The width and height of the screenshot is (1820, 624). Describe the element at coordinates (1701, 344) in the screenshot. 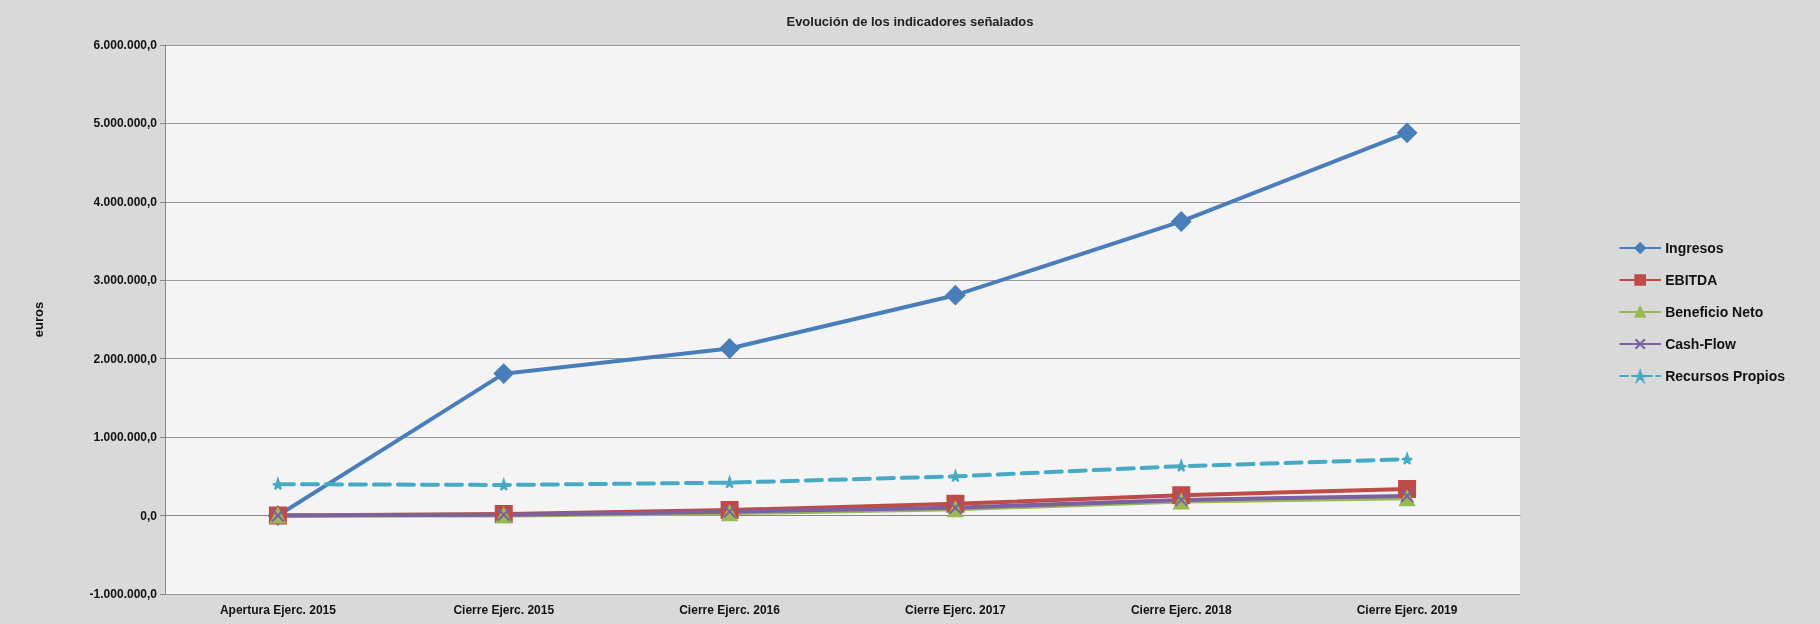

I see `legend-label: Cash-Flow` at that location.